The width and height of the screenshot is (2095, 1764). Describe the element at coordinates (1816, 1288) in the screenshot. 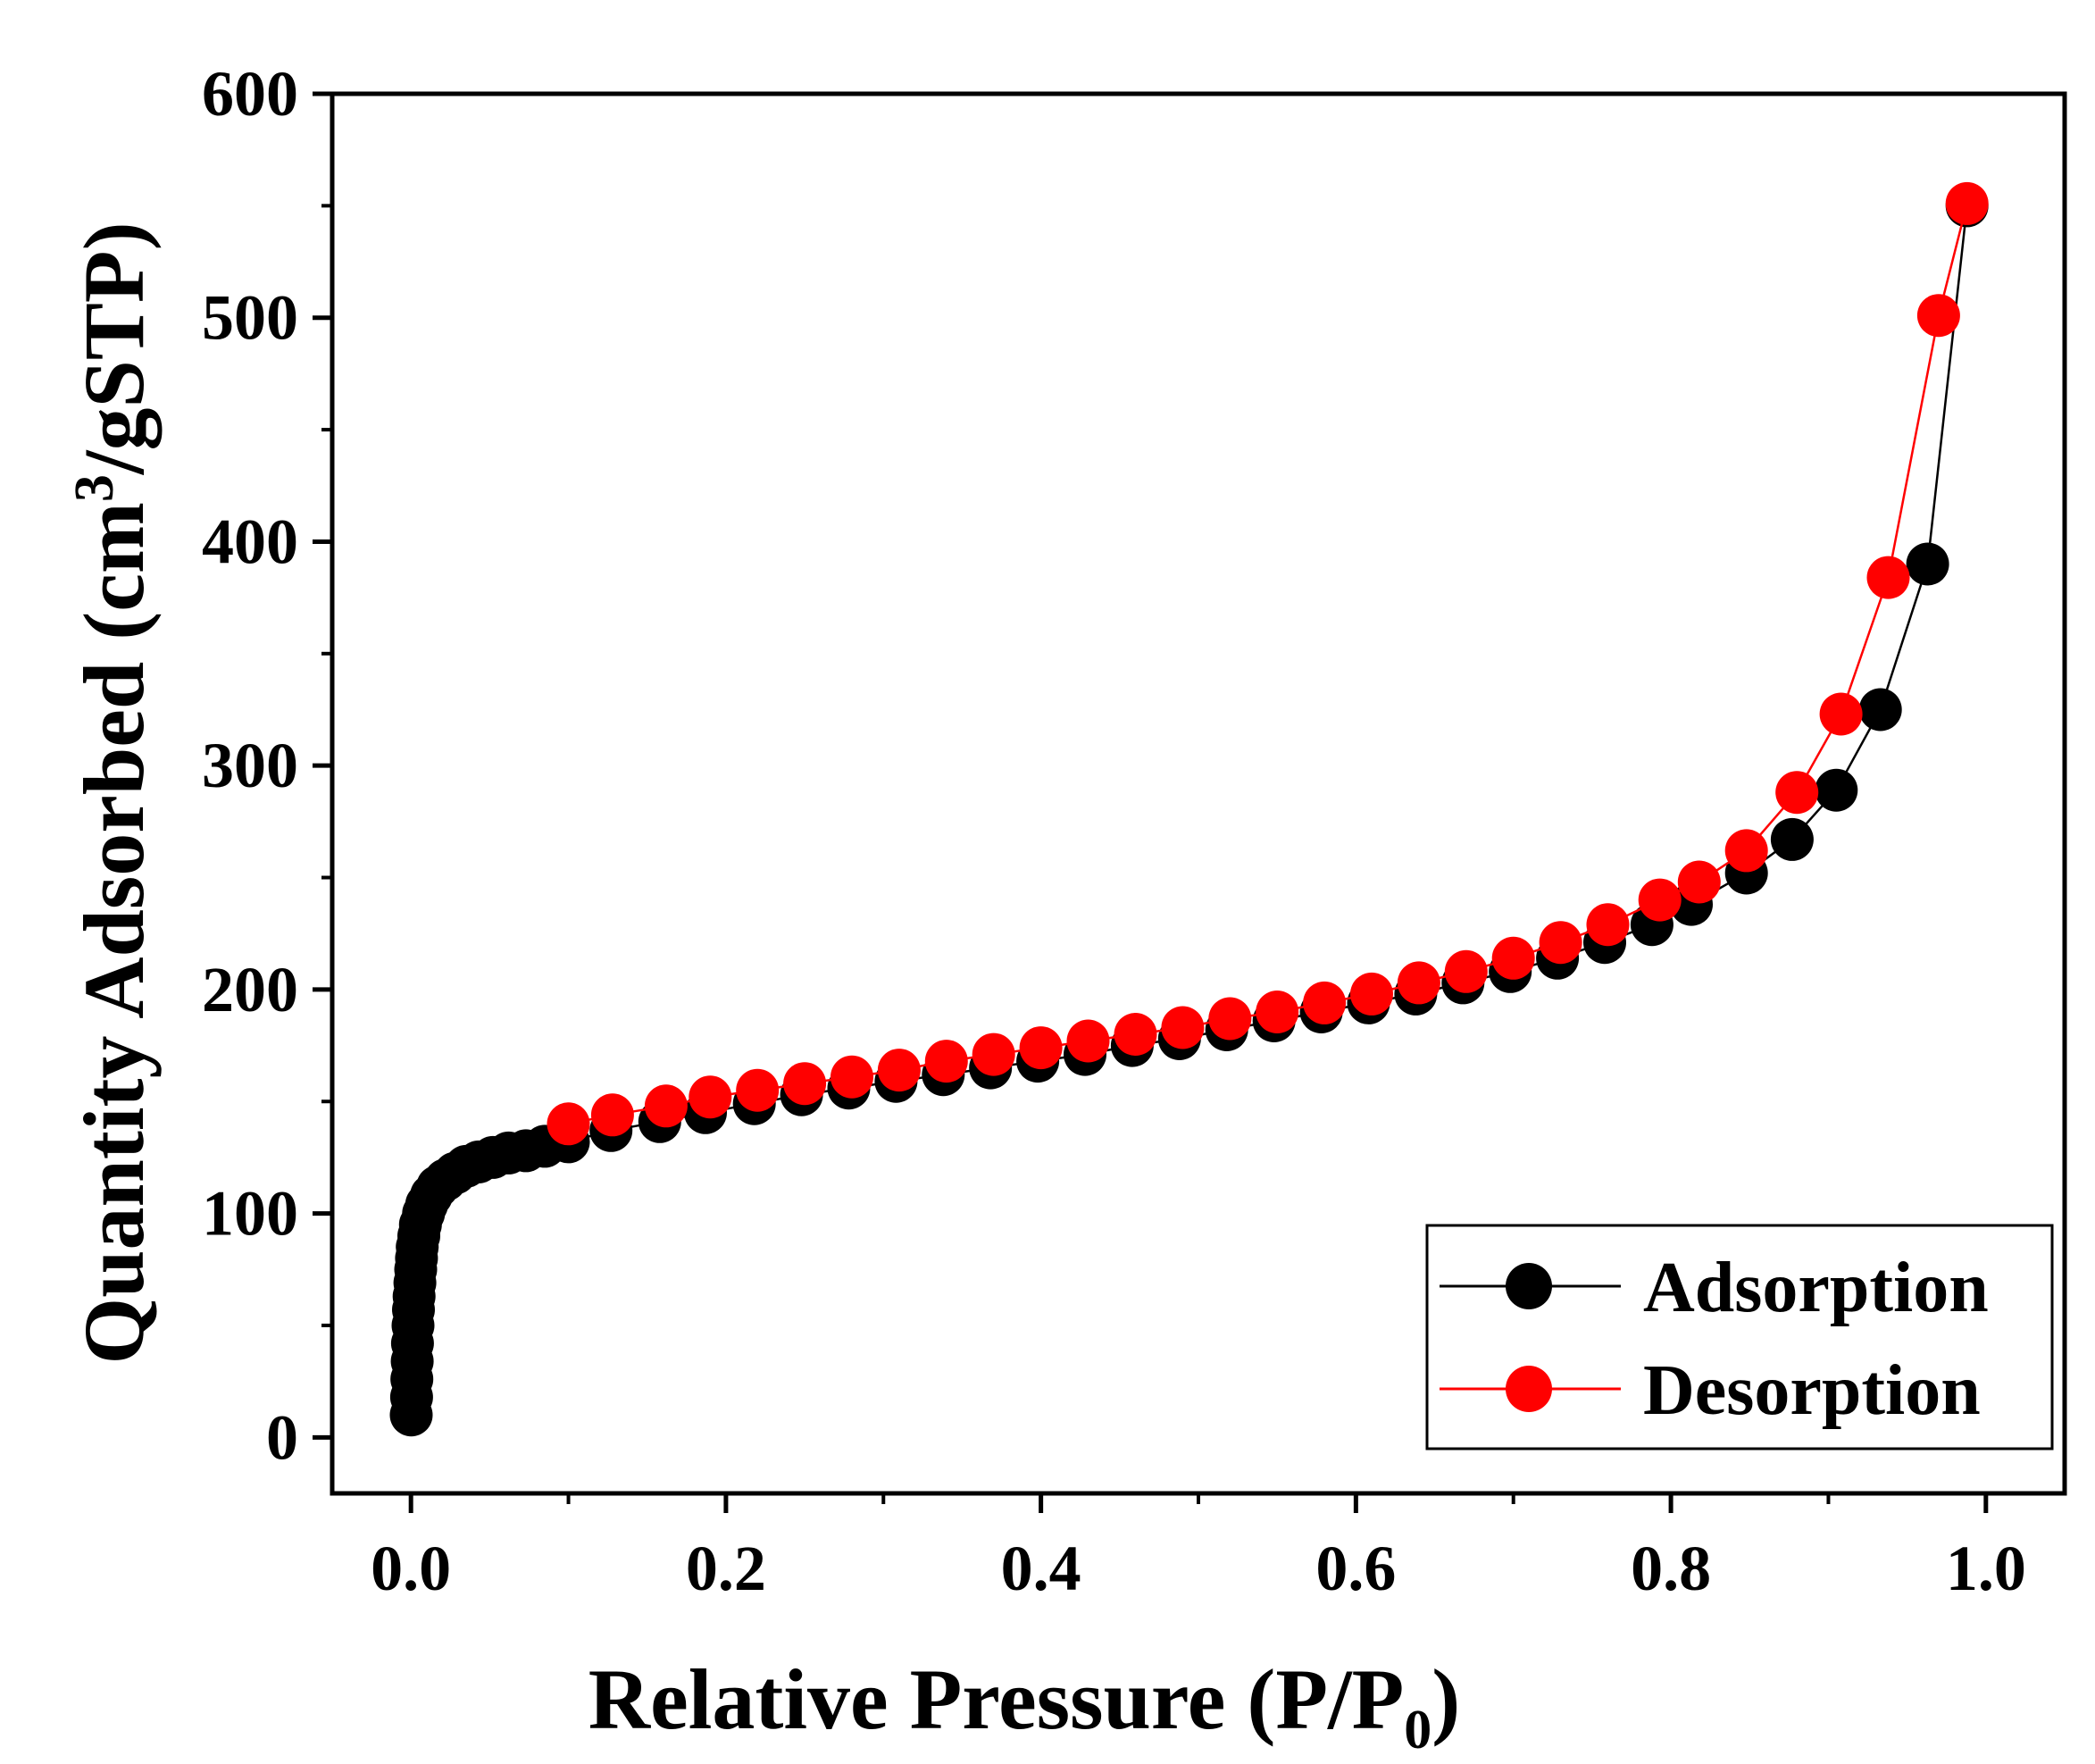

I see `legend-label-adsorption: Adsorption` at that location.